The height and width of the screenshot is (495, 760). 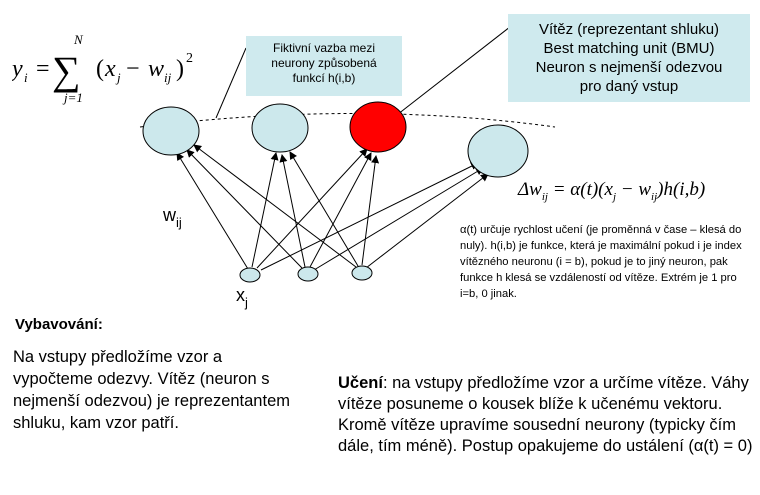 I want to click on formula-x-sub: j, so click(x=118, y=77).